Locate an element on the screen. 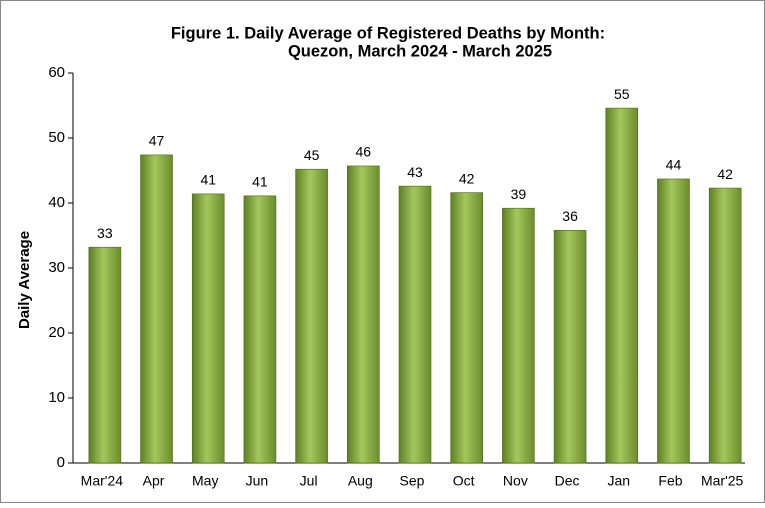  x-tick-label: Jun is located at coordinates (257, 481).